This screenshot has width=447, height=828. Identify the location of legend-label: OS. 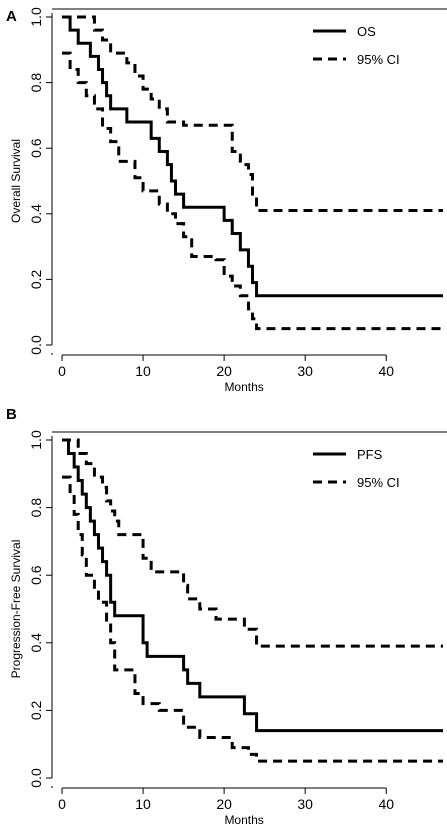
(366, 31).